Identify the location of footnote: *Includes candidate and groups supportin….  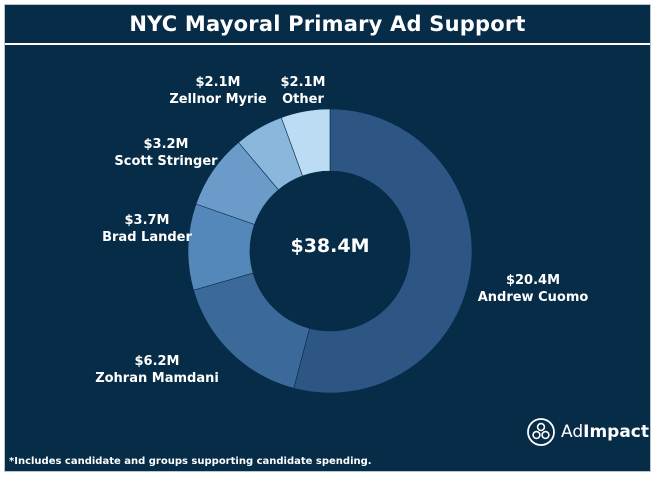
(190, 461).